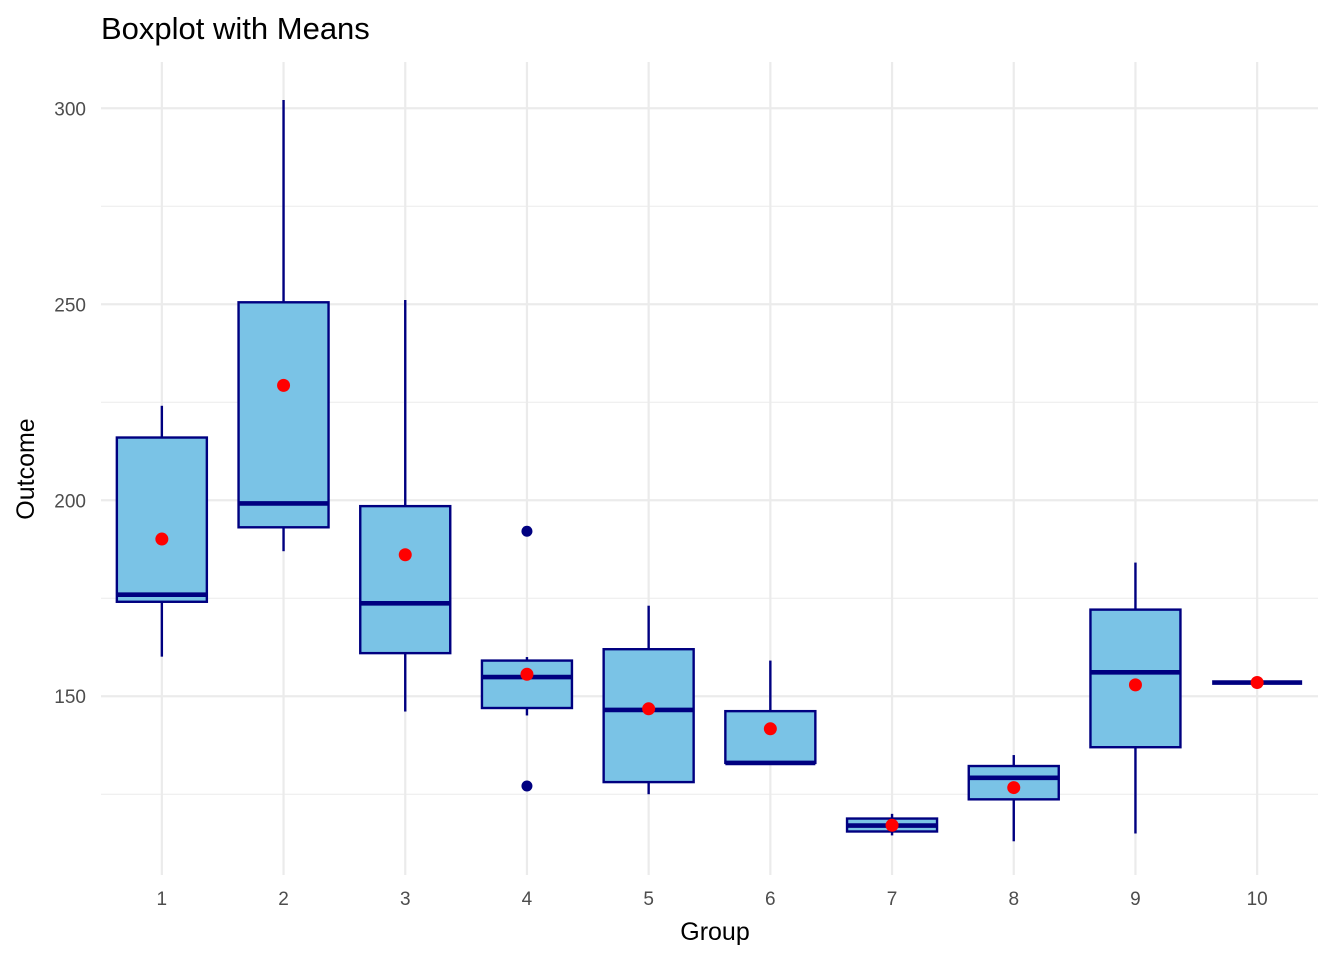  What do you see at coordinates (1257, 899) in the screenshot?
I see `x-tick-label: 10` at bounding box center [1257, 899].